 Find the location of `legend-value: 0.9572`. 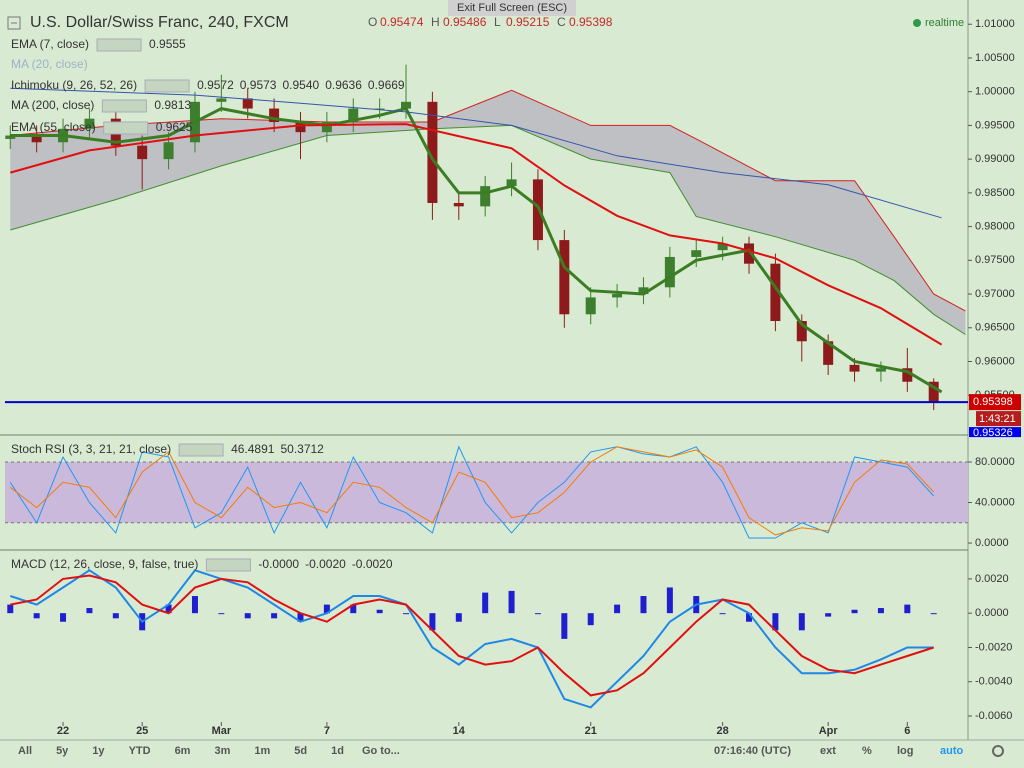

legend-value: 0.9572 is located at coordinates (215, 85).